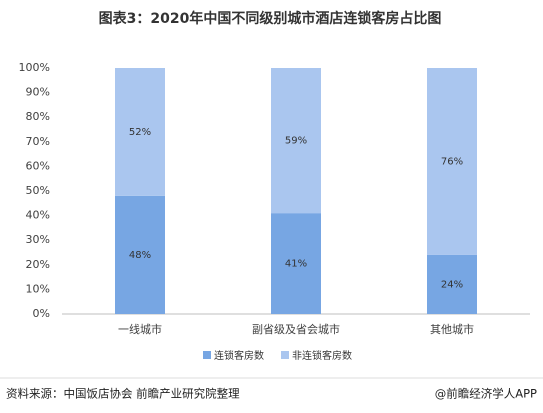  I want to click on y-tick-label: 90%, so click(38, 92).